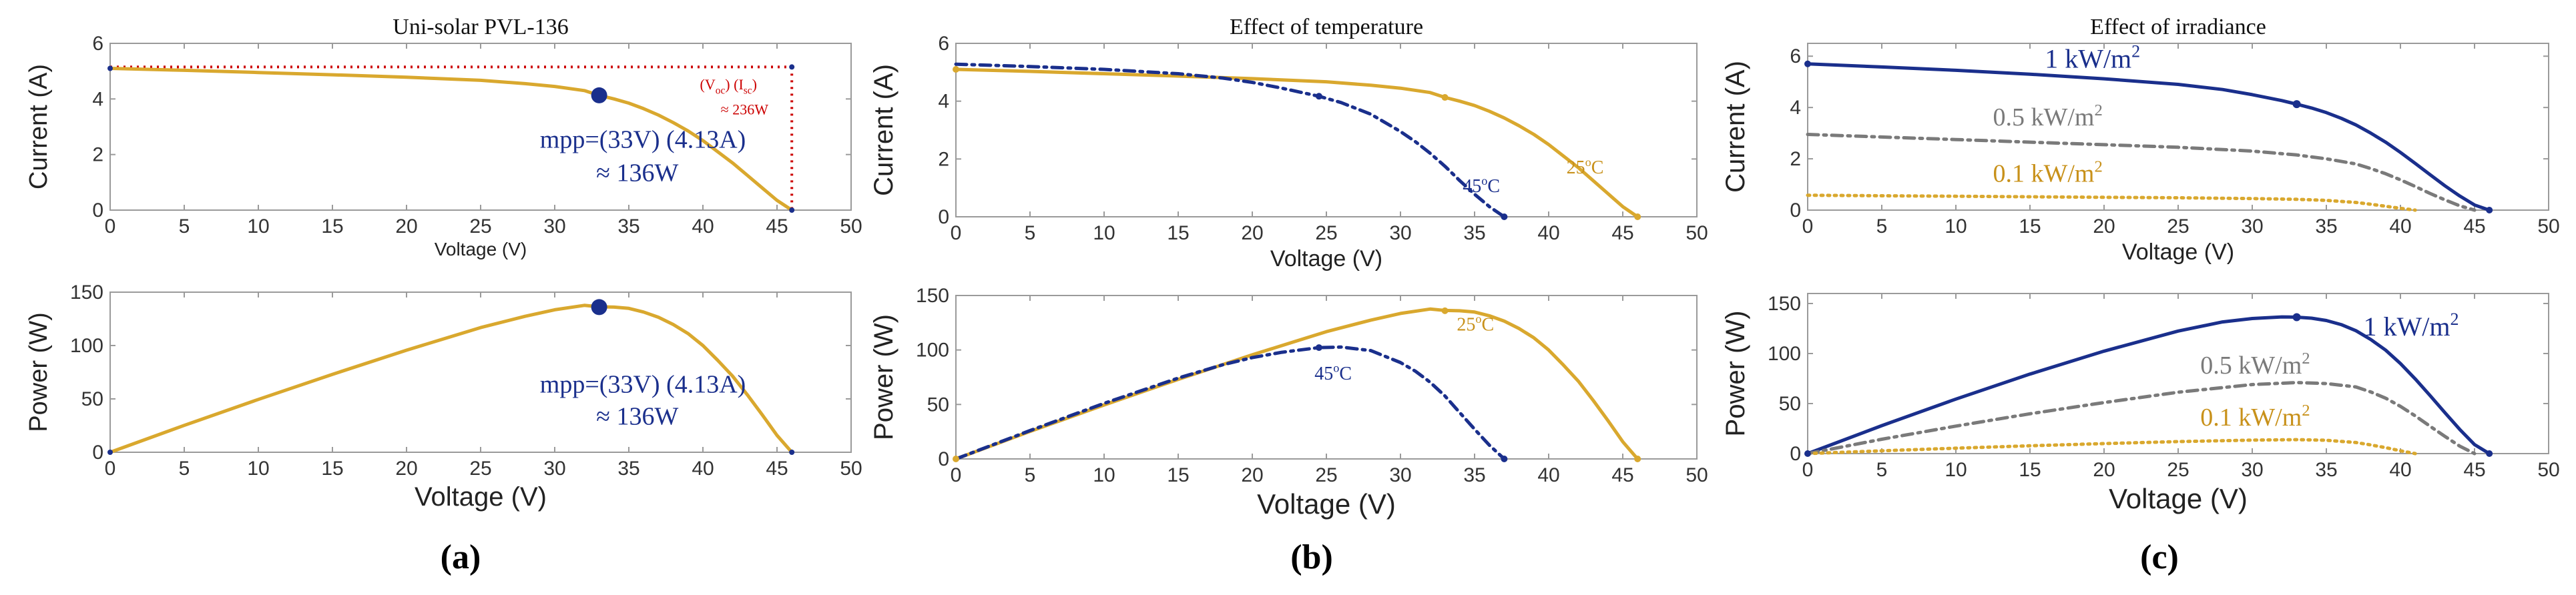  What do you see at coordinates (2092, 58) in the screenshot?
I see `annotation: 1 kW/m2` at bounding box center [2092, 58].